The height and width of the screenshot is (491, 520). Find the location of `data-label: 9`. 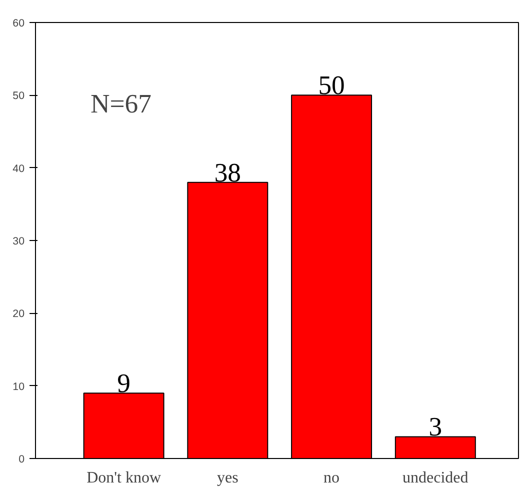

data-label: 9 is located at coordinates (123, 383).